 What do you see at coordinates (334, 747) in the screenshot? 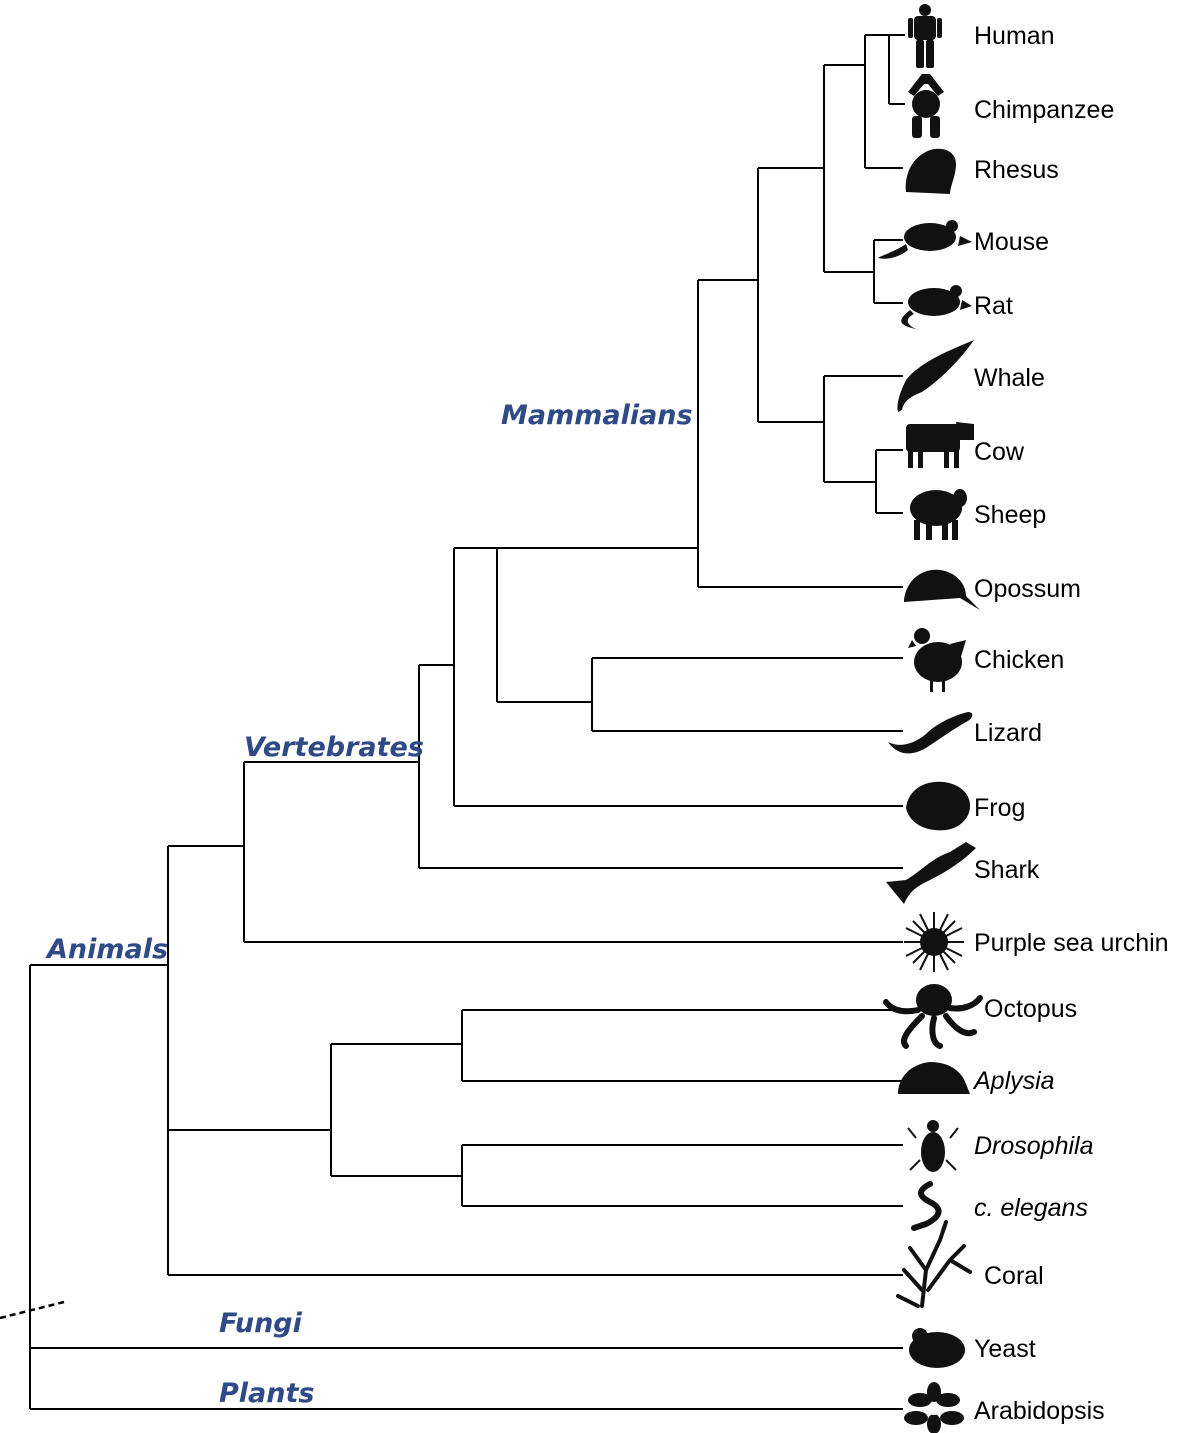
I see `clade-label-vertebrates: Vertebrates` at bounding box center [334, 747].